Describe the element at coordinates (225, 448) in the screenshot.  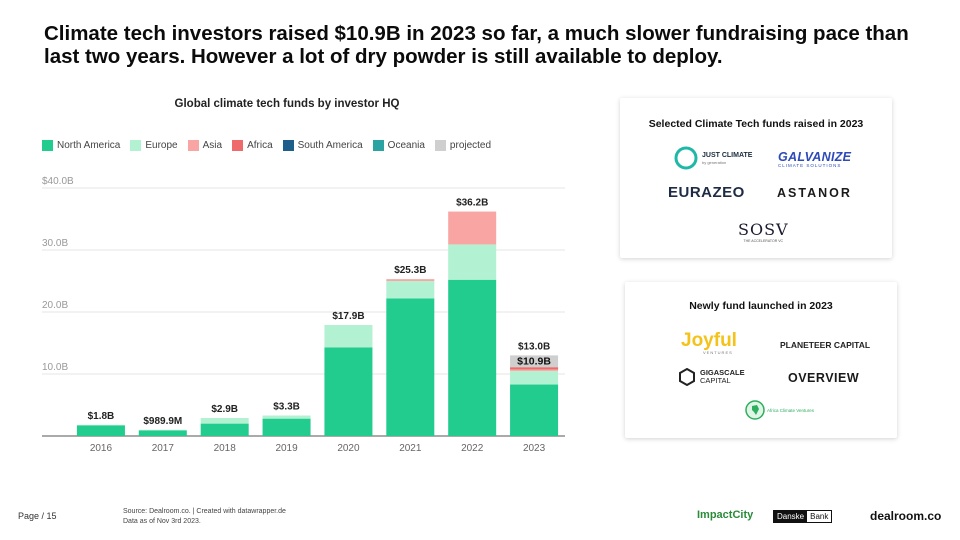
I see `x-tick-label: 2018` at that location.